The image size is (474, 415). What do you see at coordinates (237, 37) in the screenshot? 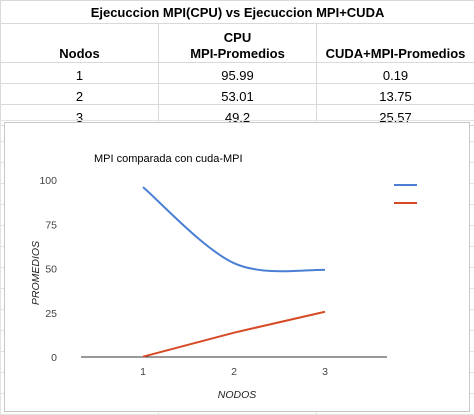
I see `header-cpu-line1: CPU` at bounding box center [237, 37].